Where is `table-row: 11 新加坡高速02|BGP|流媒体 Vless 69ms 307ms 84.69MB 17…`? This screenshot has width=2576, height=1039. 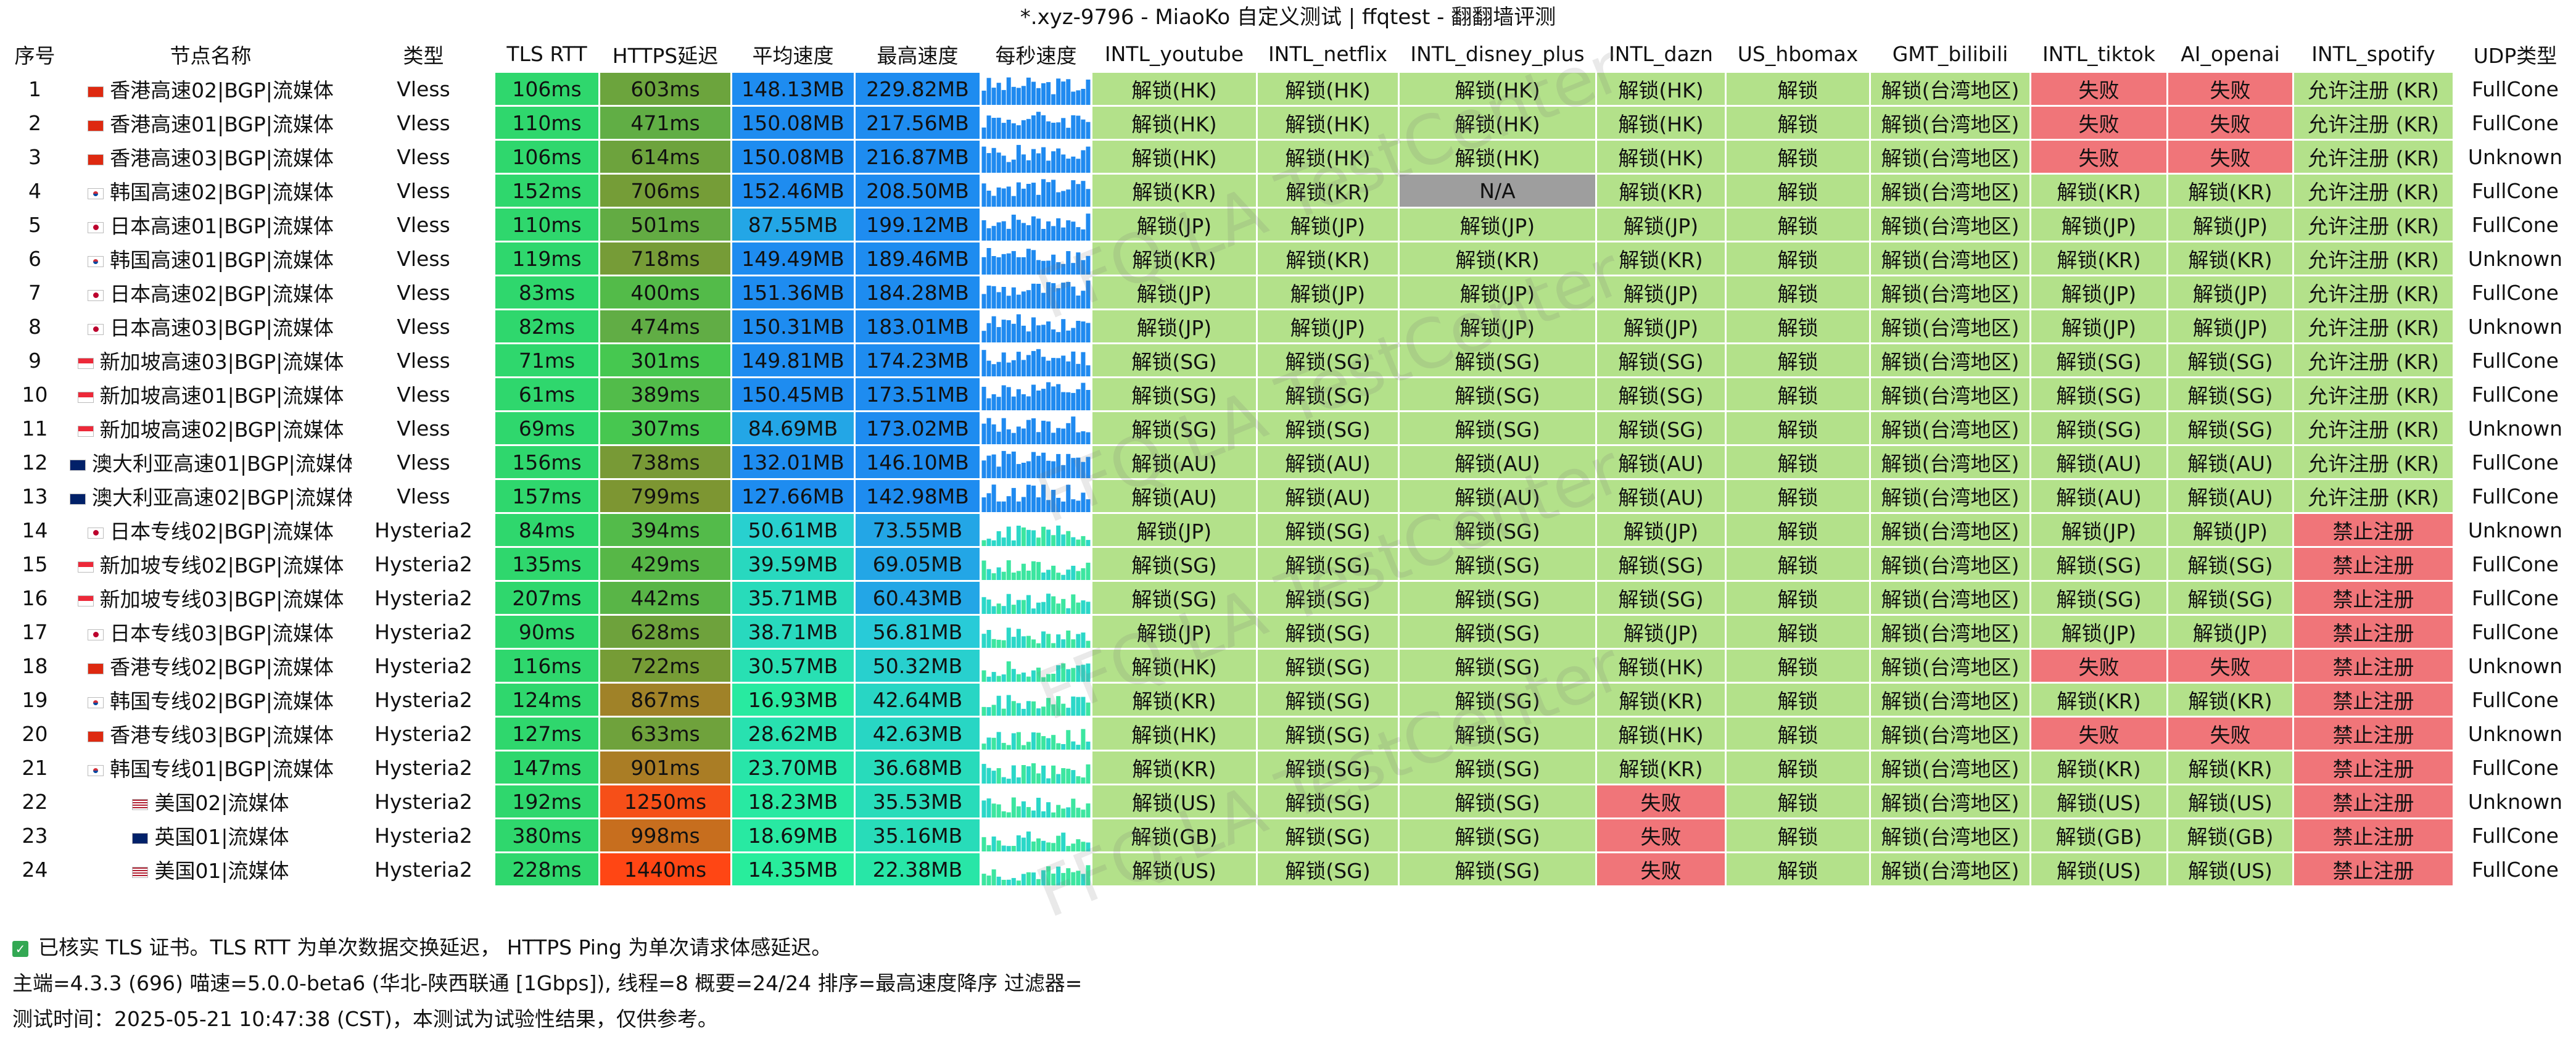
table-row: 11 新加坡高速02|BGP|流媒体 Vless 69ms 307ms 84.69MB 17… is located at coordinates (1288, 428).